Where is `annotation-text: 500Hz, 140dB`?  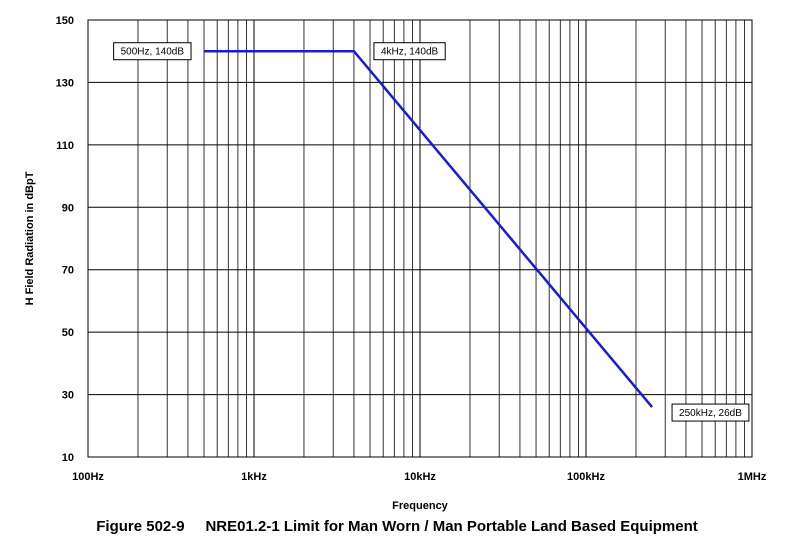
annotation-text: 500Hz, 140dB is located at coordinates (153, 52).